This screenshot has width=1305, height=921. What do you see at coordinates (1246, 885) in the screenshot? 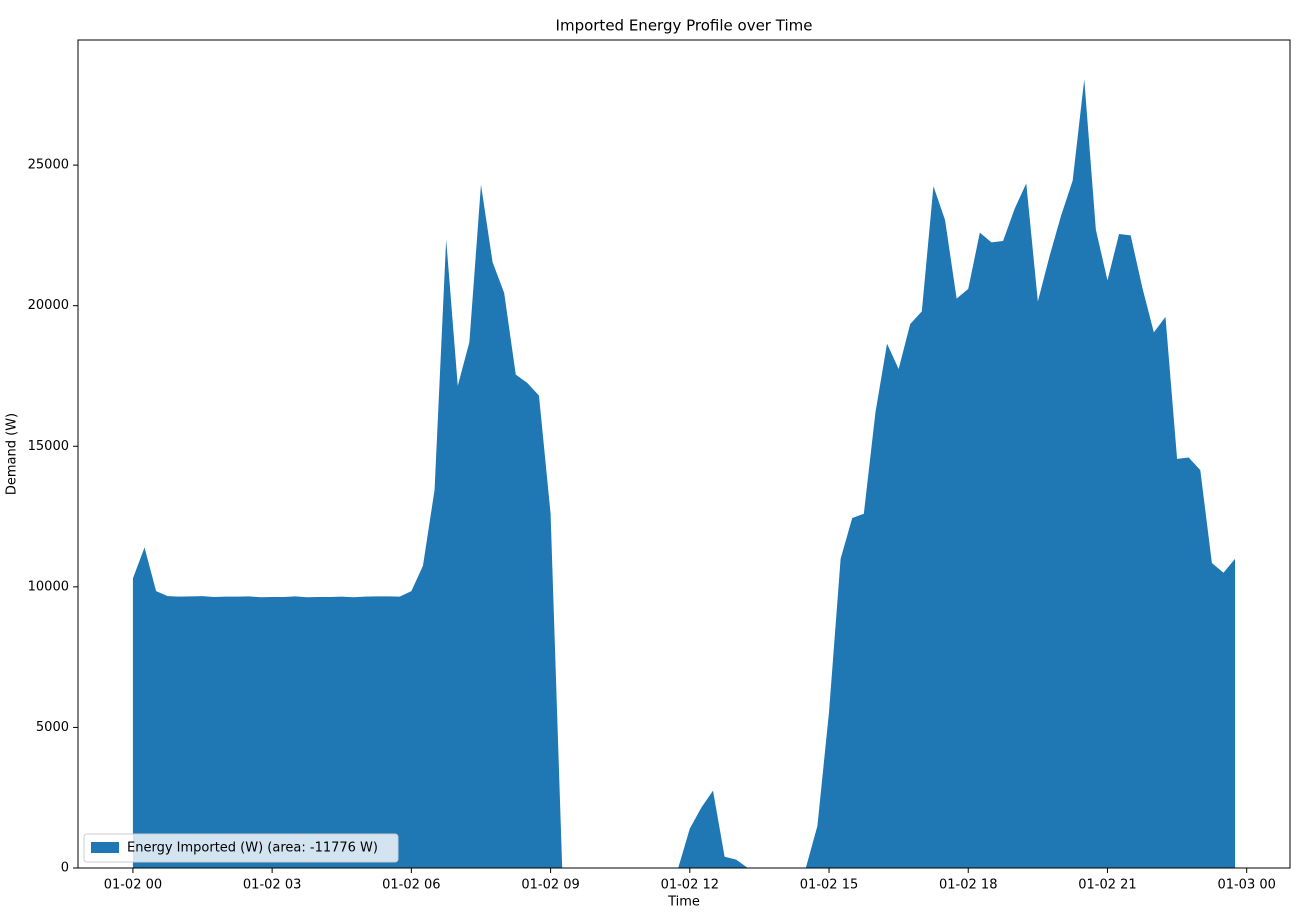
I see `x-tick-label: 01-03 00` at bounding box center [1246, 885].